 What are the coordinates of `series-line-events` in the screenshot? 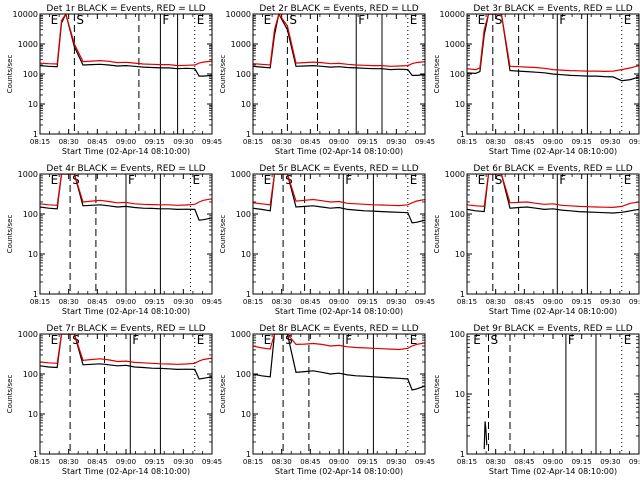 It's located at (553, 194).